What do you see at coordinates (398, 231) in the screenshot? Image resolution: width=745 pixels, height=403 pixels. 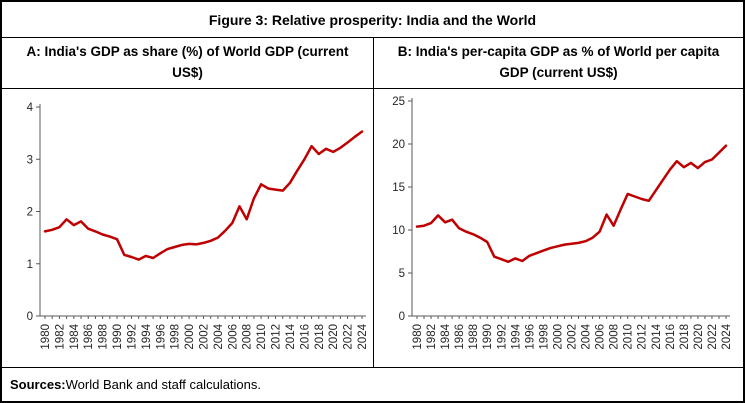 I see `svg-text: 10` at bounding box center [398, 231].